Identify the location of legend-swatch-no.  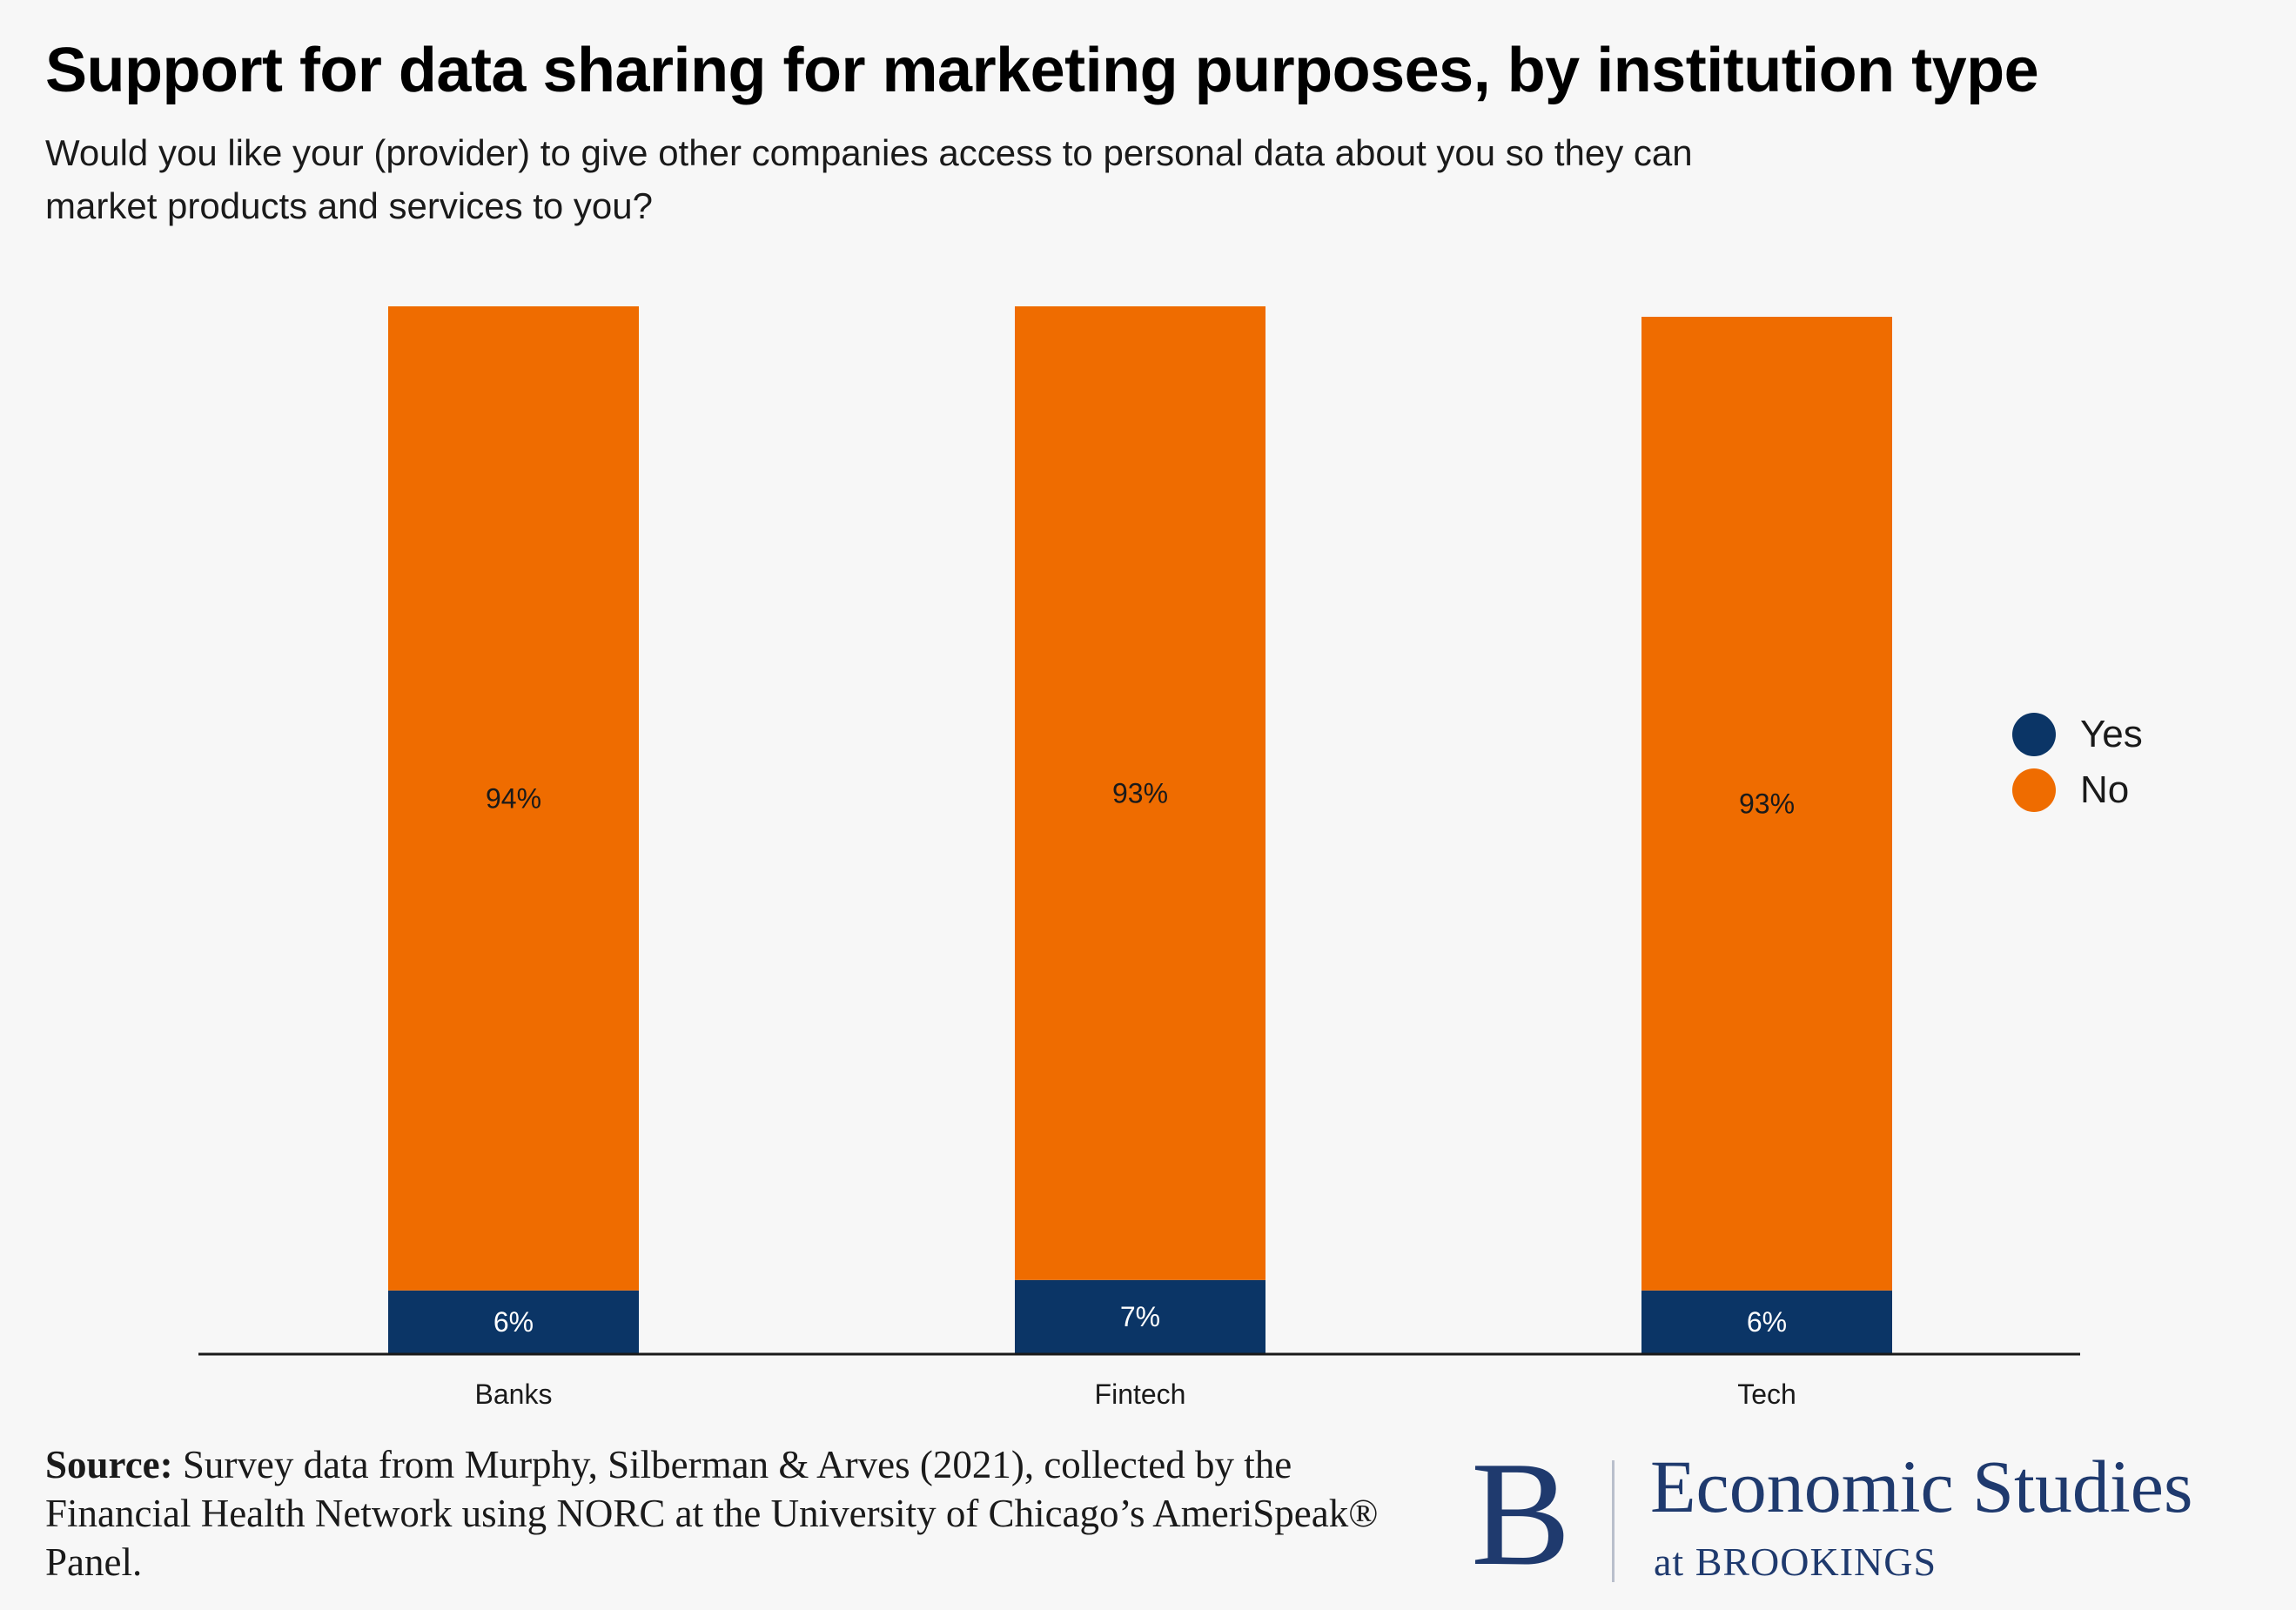
(2034, 790).